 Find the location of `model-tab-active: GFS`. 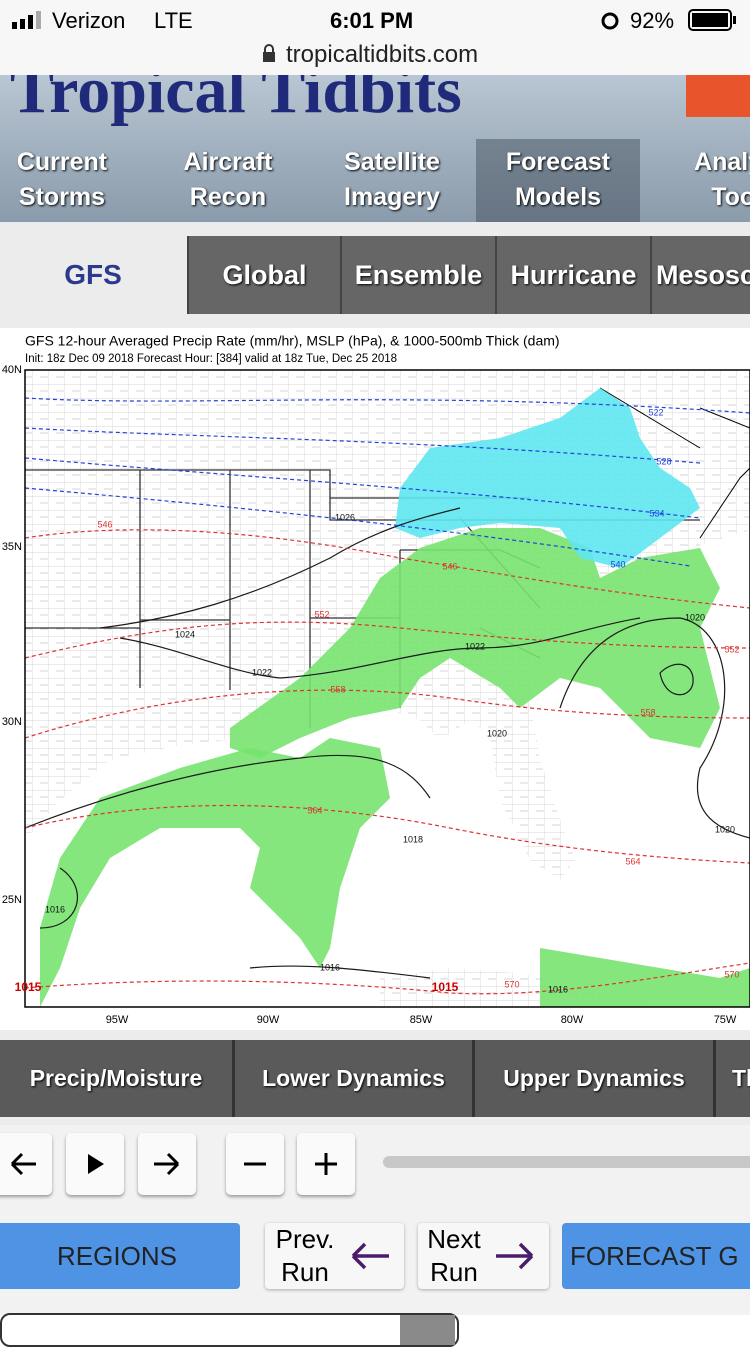

model-tab-active: GFS is located at coordinates (93, 274).